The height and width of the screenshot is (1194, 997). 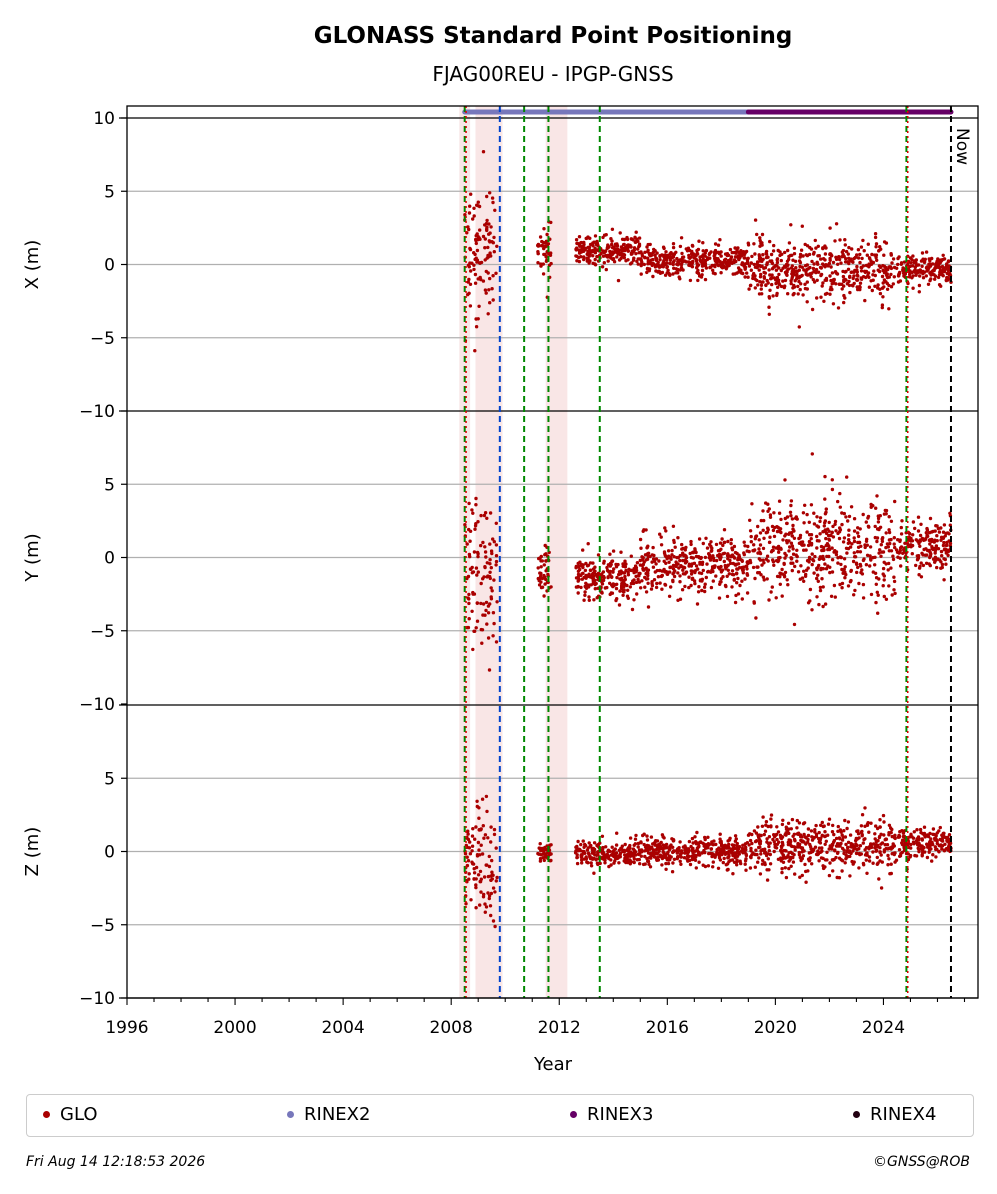 I want to click on x-tick-label: 2024, so click(x=883, y=1028).